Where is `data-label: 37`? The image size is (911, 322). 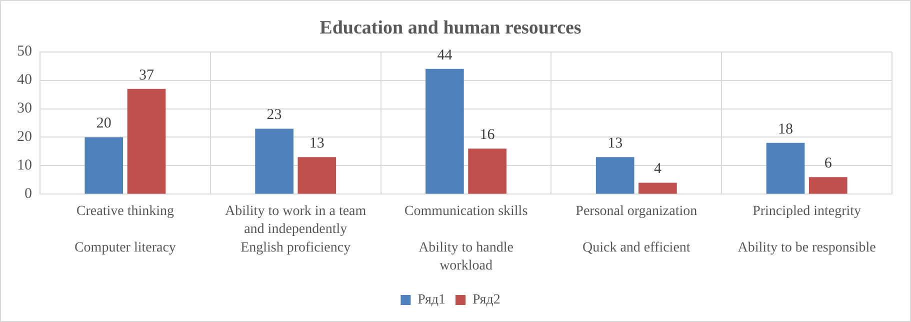 data-label: 37 is located at coordinates (146, 75).